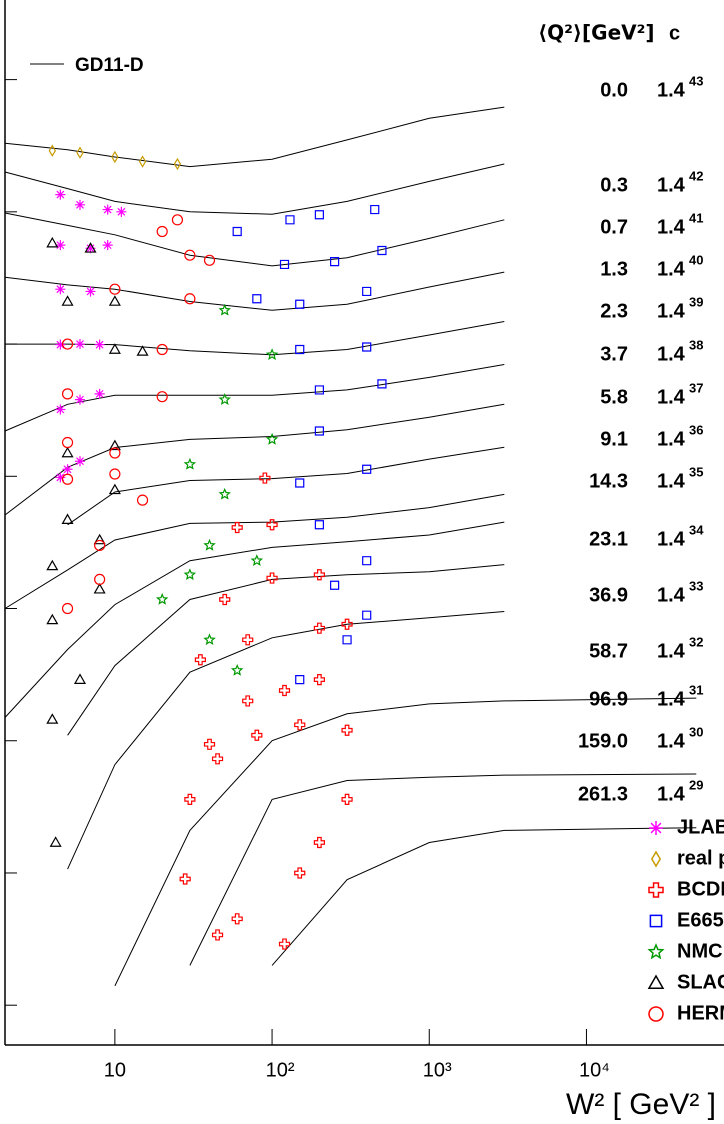 This screenshot has width=724, height=1124. What do you see at coordinates (696, 641) in the screenshot?
I see `c-exponent: 32` at bounding box center [696, 641].